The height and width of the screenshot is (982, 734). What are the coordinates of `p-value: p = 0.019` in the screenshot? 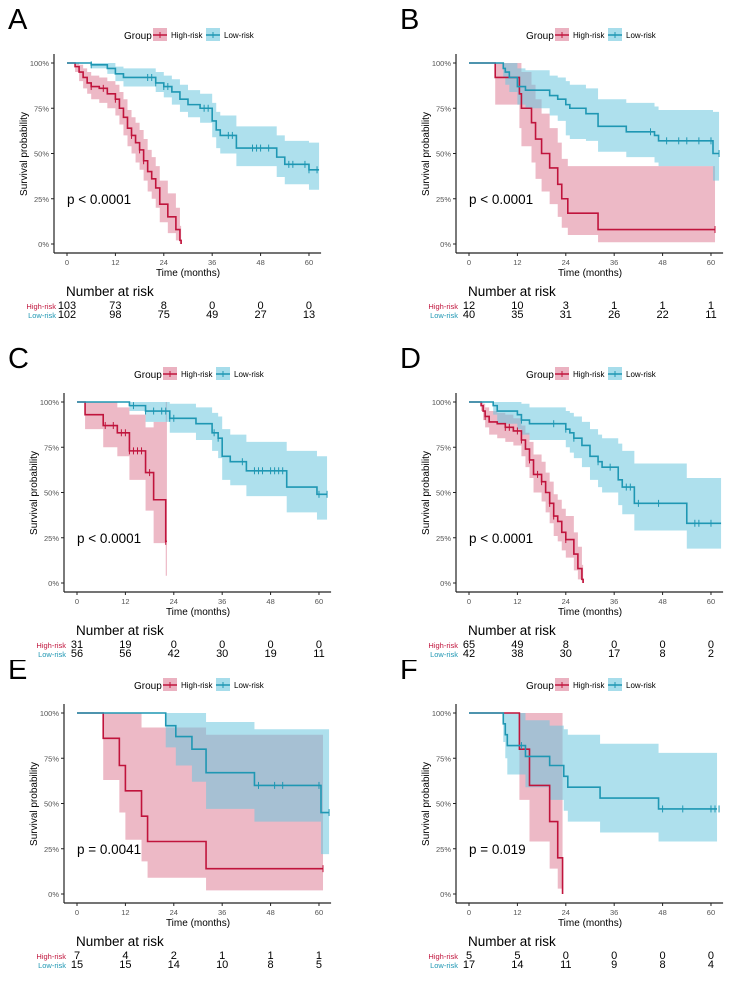 It's located at (497, 849).